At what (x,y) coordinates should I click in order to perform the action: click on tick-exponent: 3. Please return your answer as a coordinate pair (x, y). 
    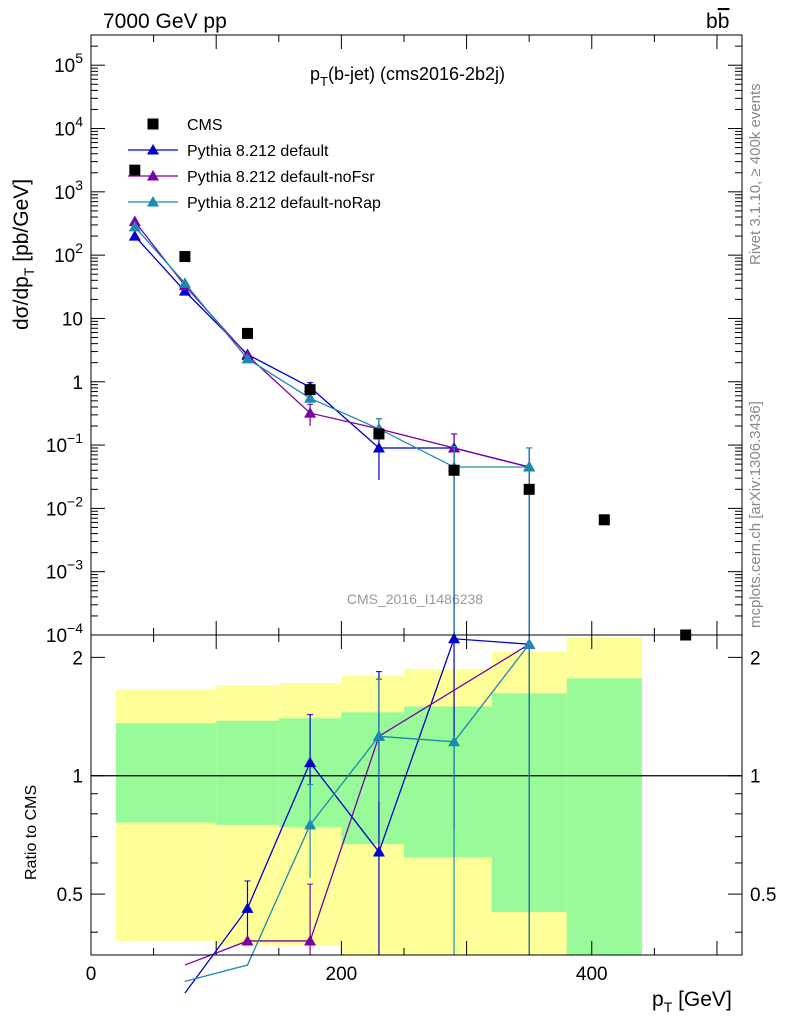
    Looking at the image, I should click on (79, 185).